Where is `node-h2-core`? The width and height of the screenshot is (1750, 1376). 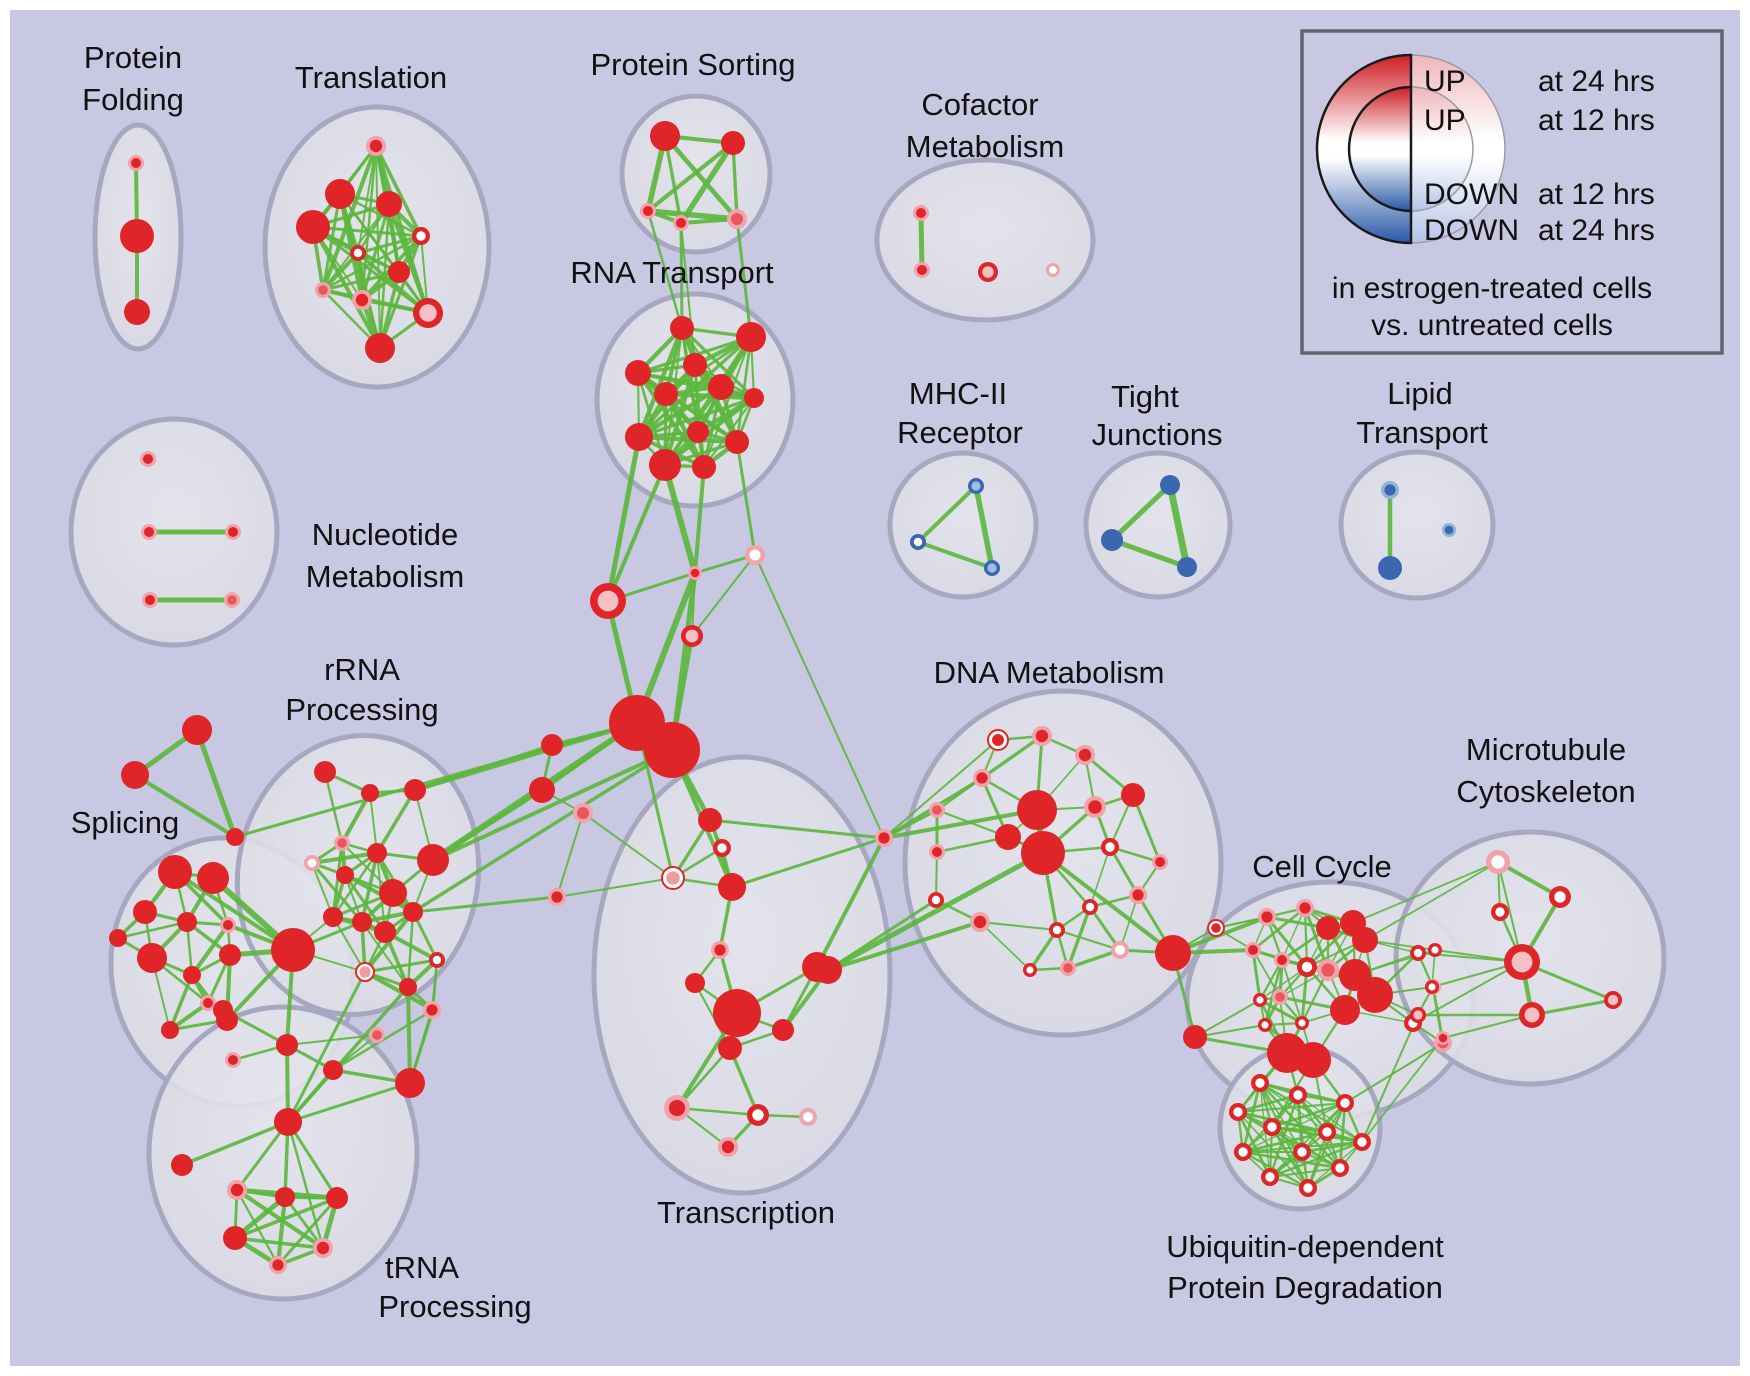
node-h2-core is located at coordinates (672, 750).